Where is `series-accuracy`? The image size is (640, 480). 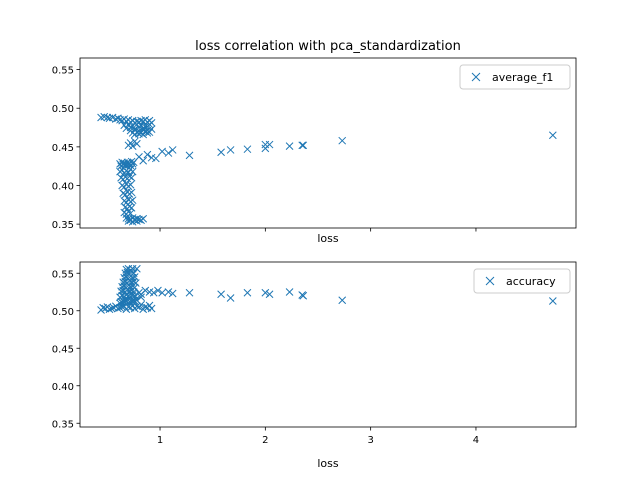
series-accuracy is located at coordinates (327, 289).